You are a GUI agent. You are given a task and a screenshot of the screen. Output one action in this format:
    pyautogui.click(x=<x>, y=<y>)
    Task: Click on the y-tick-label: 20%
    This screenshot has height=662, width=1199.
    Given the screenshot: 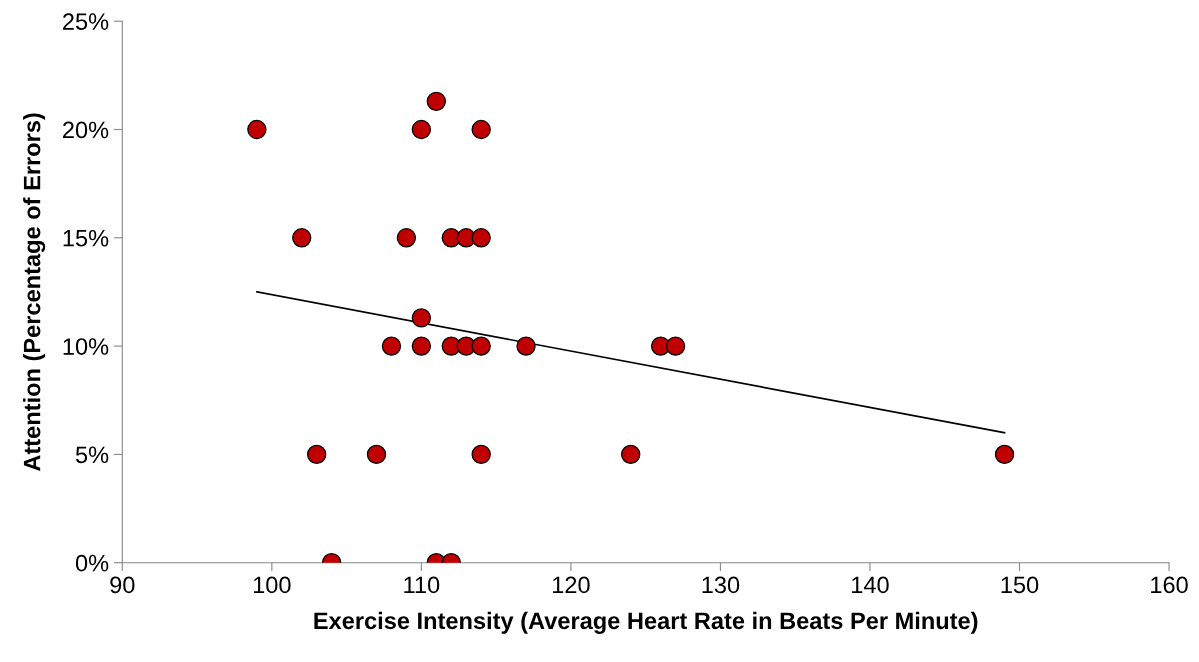 What is the action you would take?
    pyautogui.click(x=86, y=130)
    